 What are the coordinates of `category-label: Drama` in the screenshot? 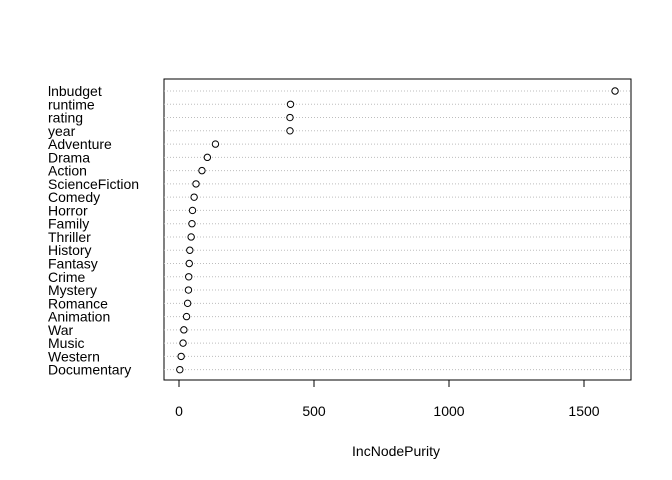 It's located at (69, 157).